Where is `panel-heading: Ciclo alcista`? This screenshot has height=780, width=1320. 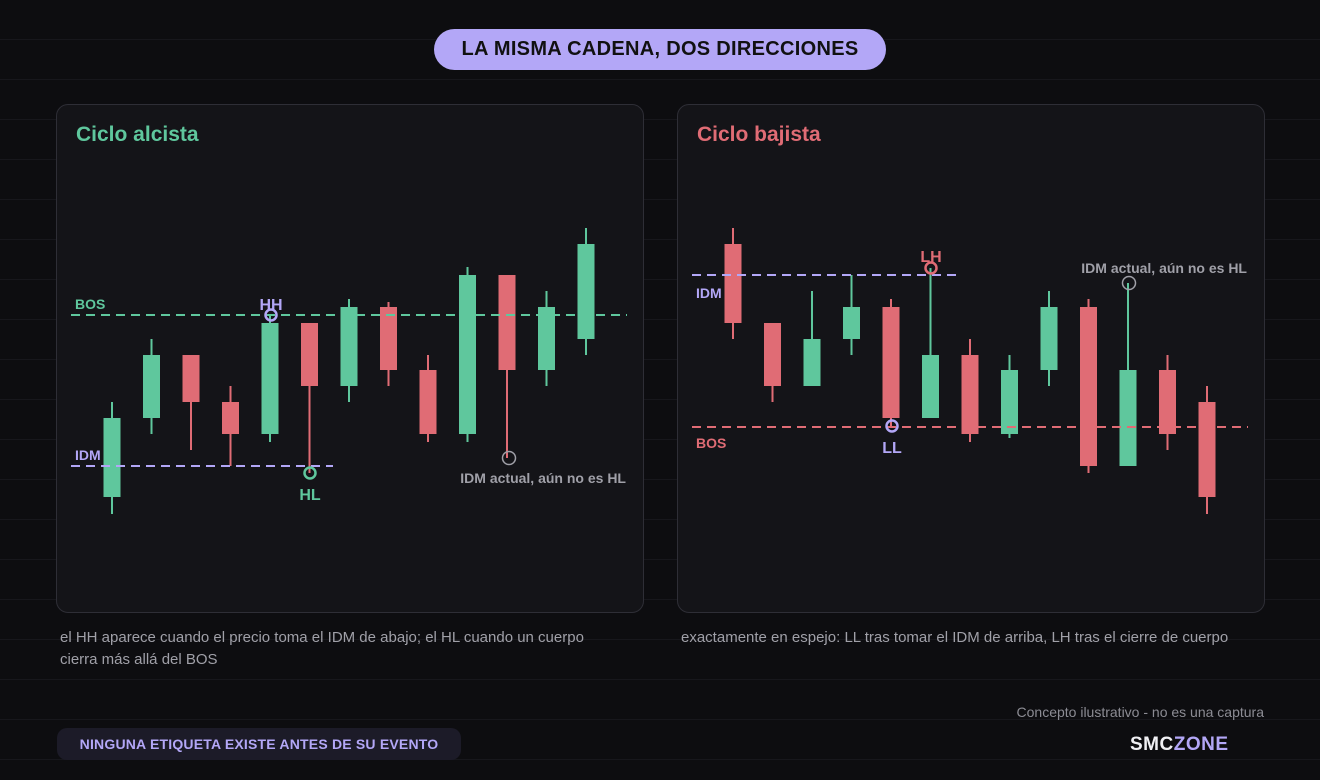 panel-heading: Ciclo alcista is located at coordinates (137, 134).